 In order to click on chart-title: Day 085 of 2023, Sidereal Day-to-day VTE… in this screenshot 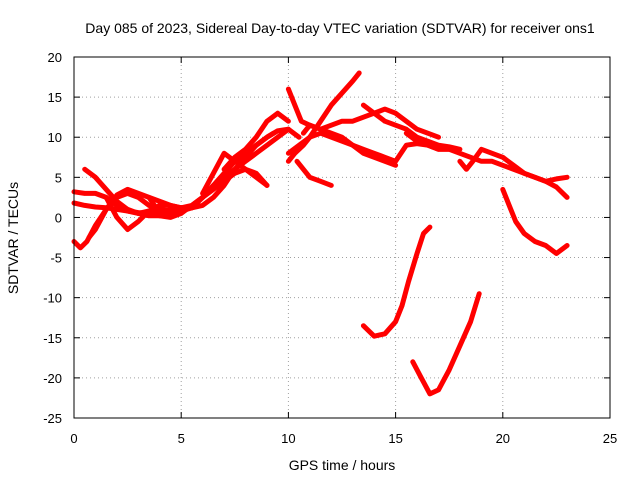, I will do `click(340, 28)`.